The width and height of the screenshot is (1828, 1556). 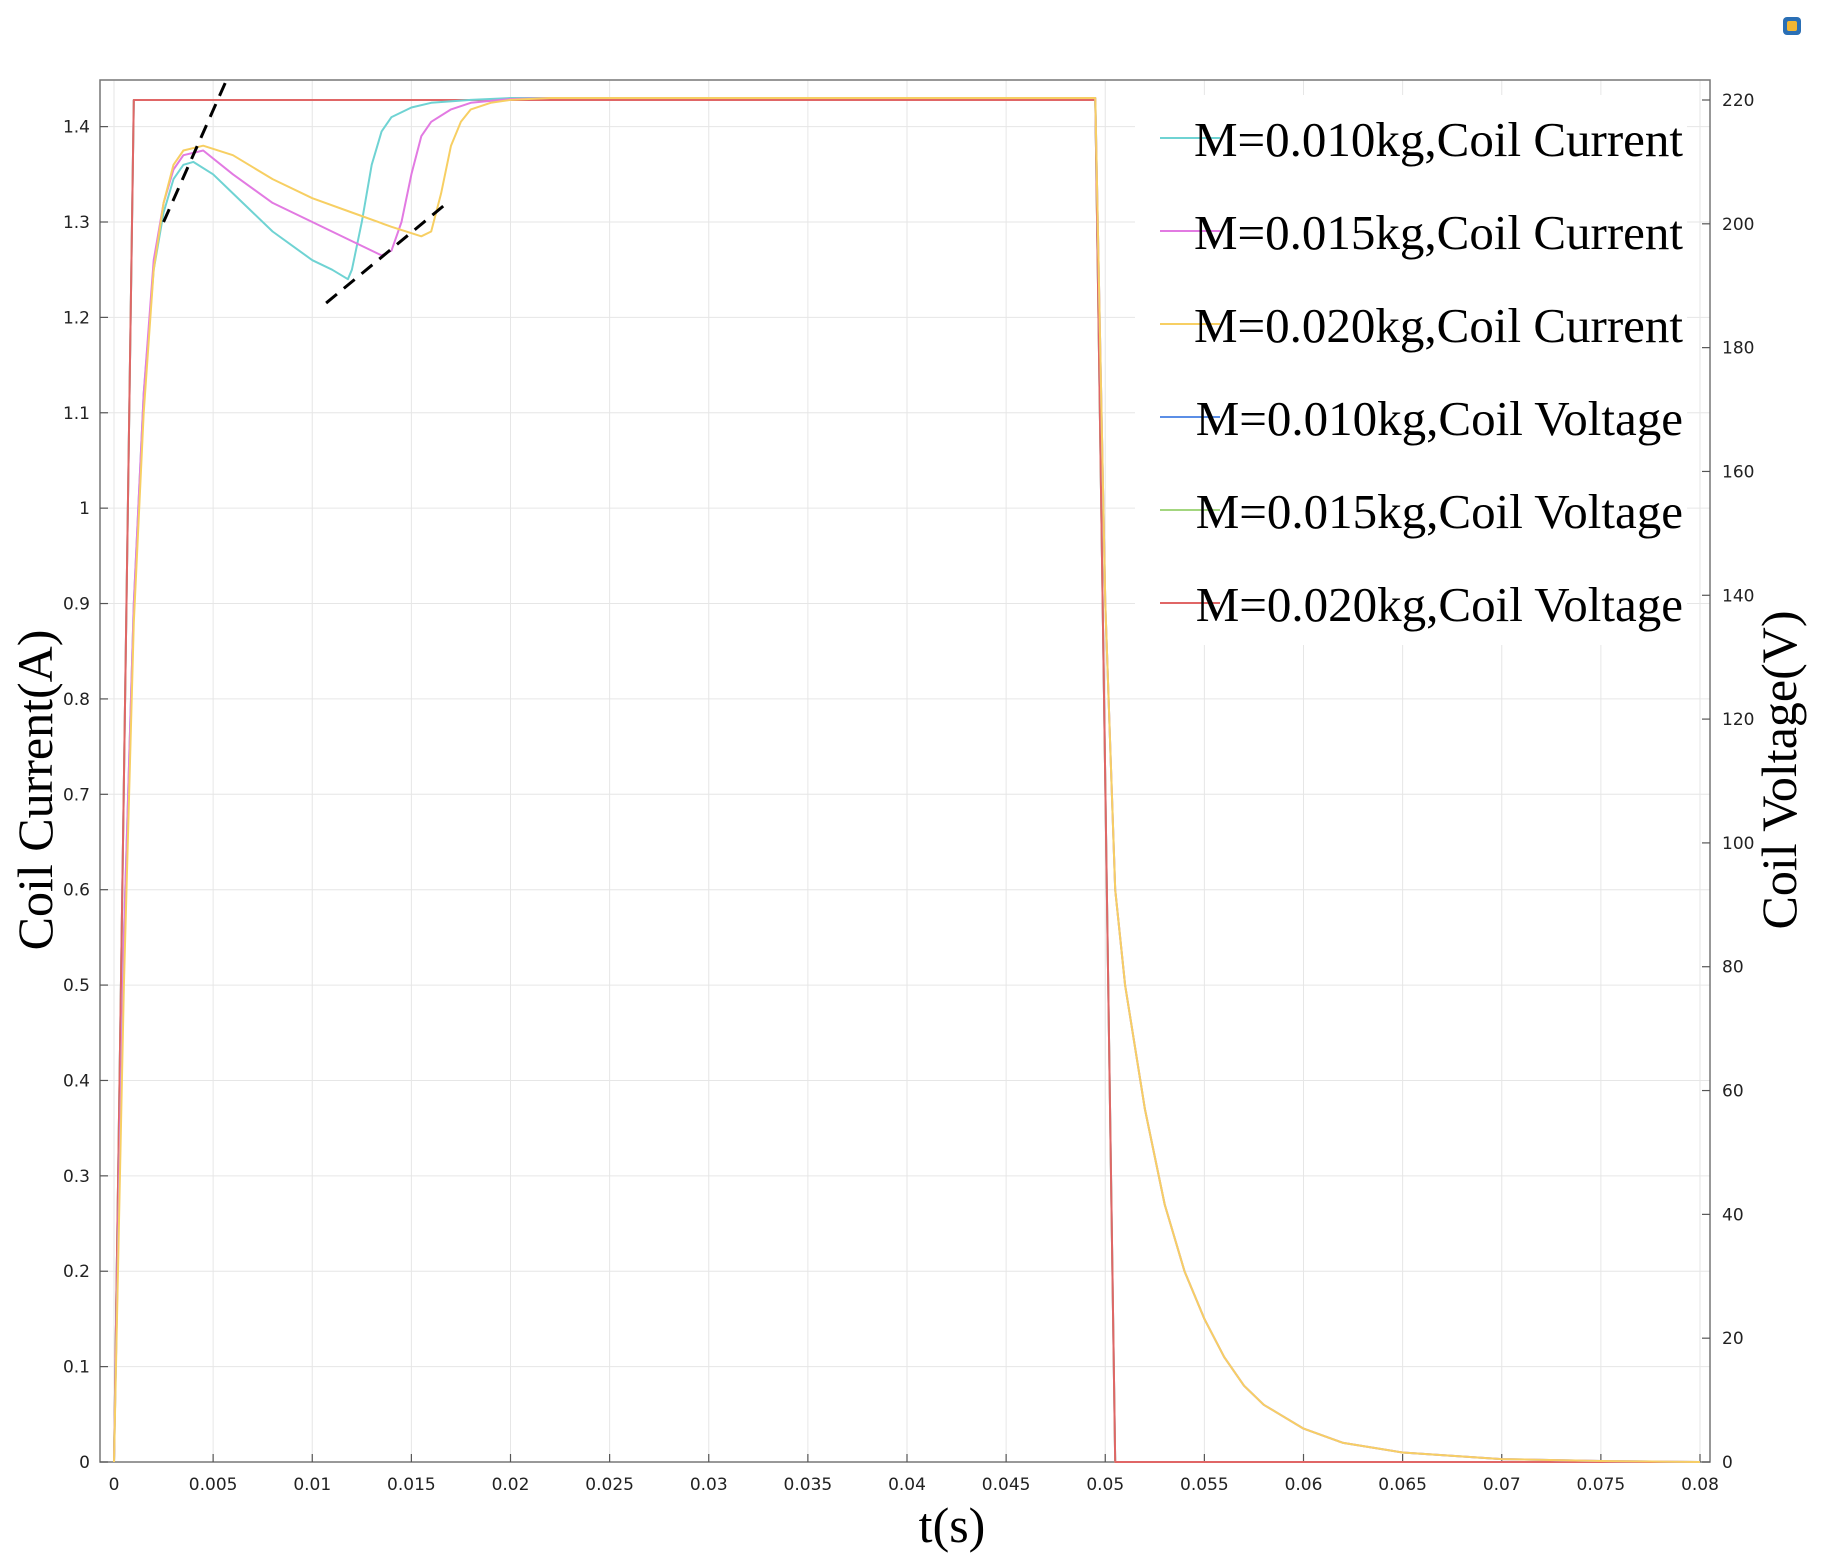 What do you see at coordinates (76, 986) in the screenshot?
I see `y-left-tick-label: 0.5` at bounding box center [76, 986].